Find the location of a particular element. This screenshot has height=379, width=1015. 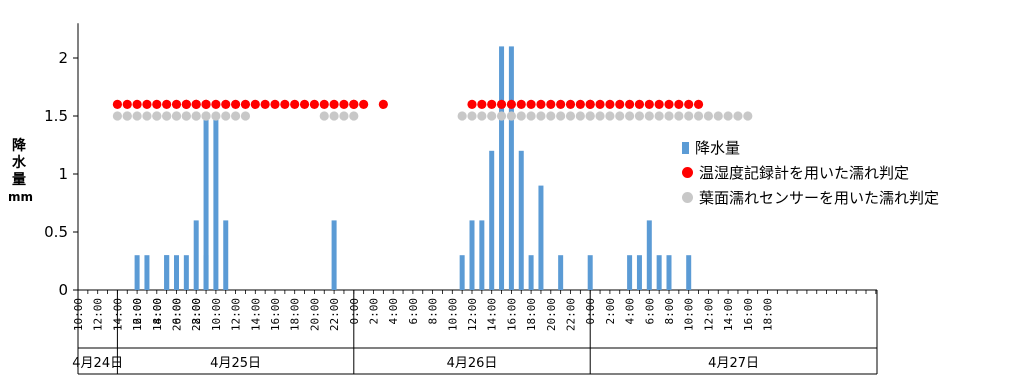

legend-bar-swatch is located at coordinates (685, 147).